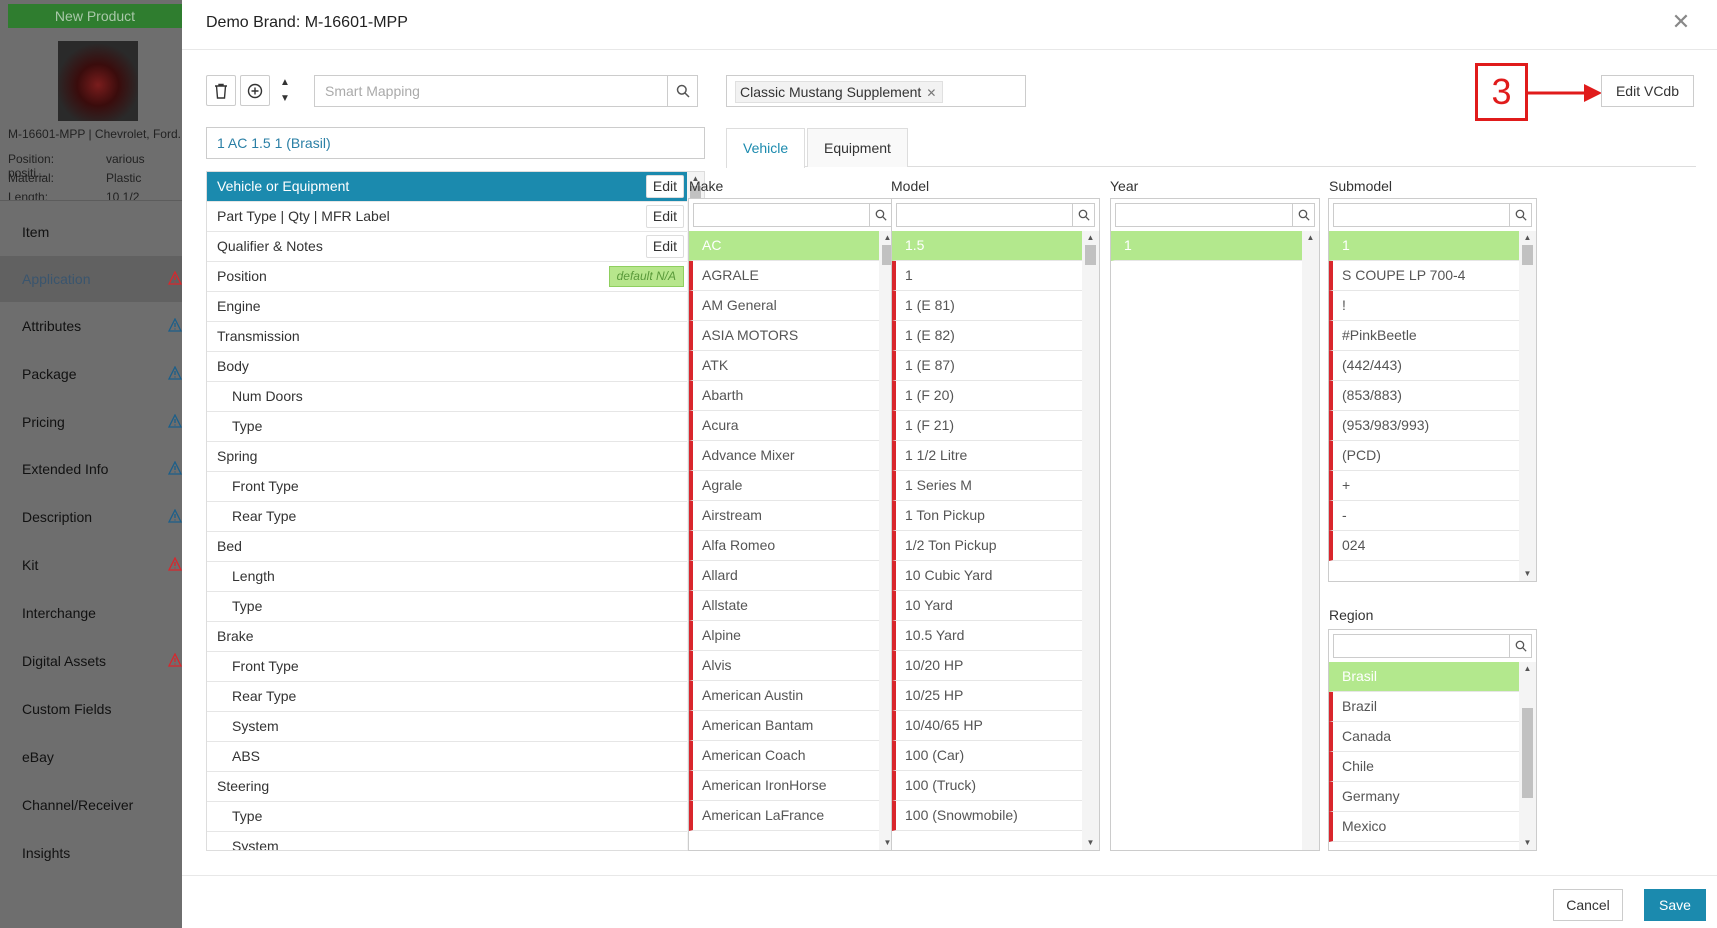 This screenshot has height=928, width=1717. I want to click on list-item: Alfa Romeo, so click(785, 546).